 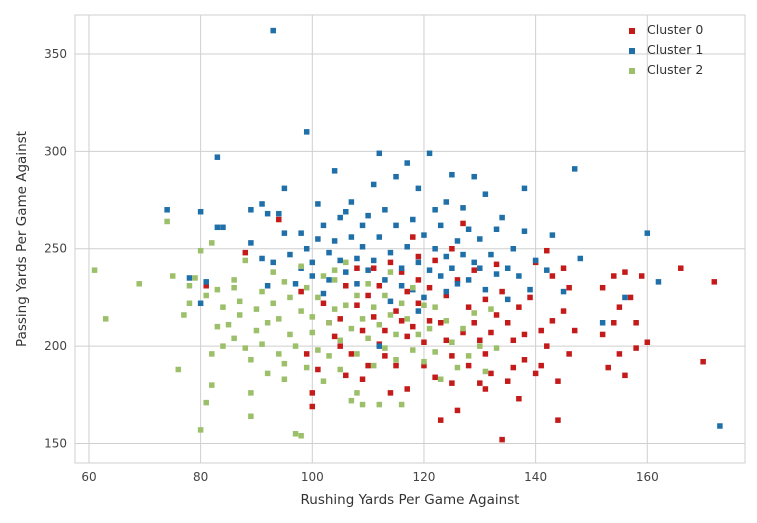 What do you see at coordinates (55, 54) in the screenshot?
I see `y-tick-label: 350` at bounding box center [55, 54].